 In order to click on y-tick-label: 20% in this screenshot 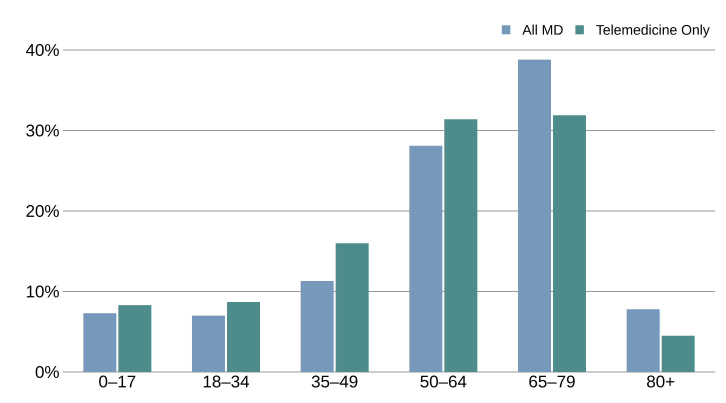, I will do `click(42, 211)`.